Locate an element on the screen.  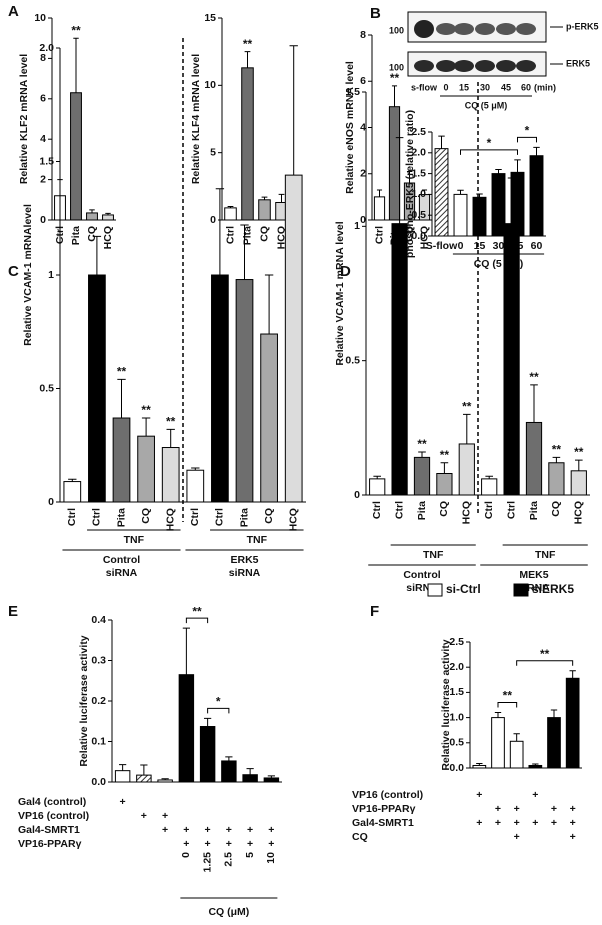
dose-label: 2.5 is located at coordinates (229, 859).